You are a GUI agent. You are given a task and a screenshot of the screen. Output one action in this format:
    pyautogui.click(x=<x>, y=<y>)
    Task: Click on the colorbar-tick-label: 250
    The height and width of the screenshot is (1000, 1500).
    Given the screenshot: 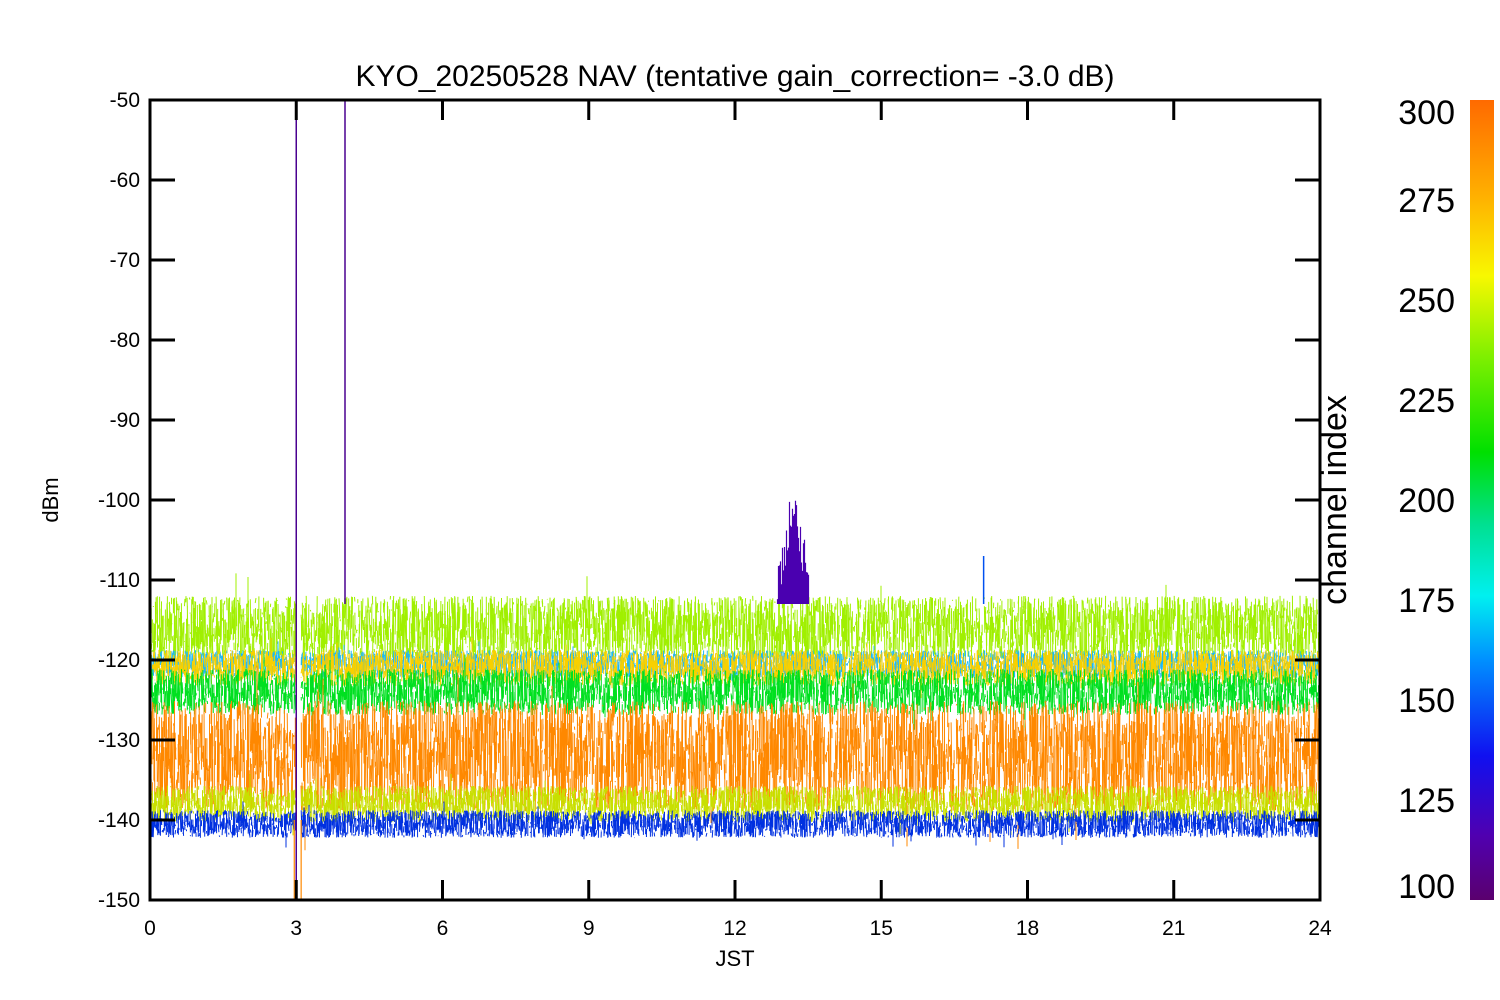 What is the action you would take?
    pyautogui.click(x=1426, y=301)
    